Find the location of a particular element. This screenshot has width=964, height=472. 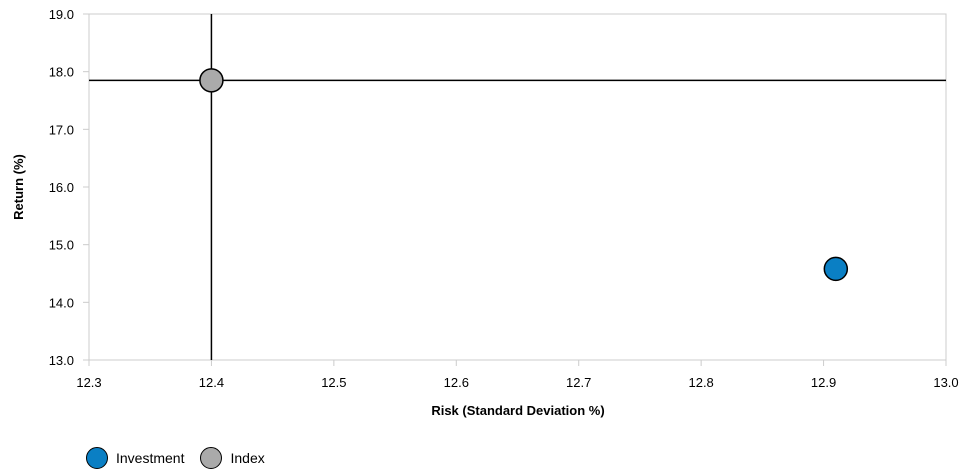

x-tick-label: 12.7 is located at coordinates (578, 382).